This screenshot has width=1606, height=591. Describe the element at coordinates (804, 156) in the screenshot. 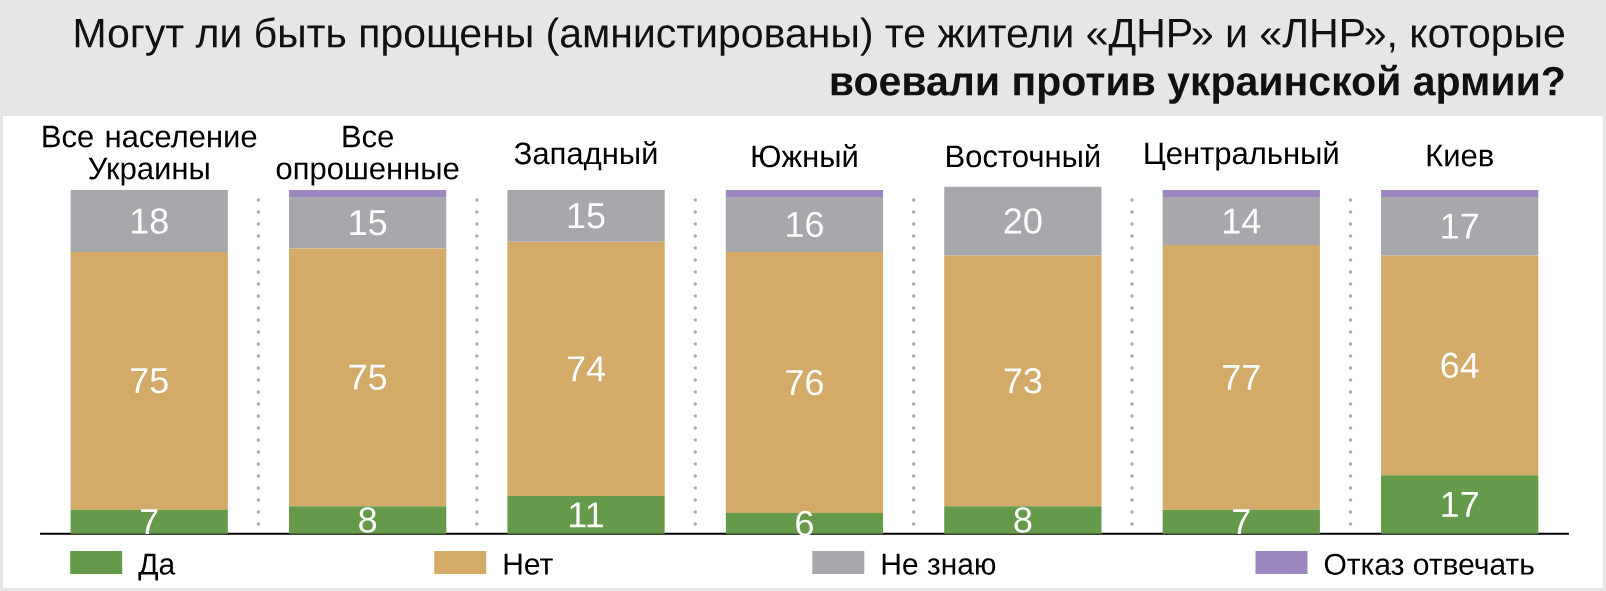

I see `x-tick-label: Южный` at that location.